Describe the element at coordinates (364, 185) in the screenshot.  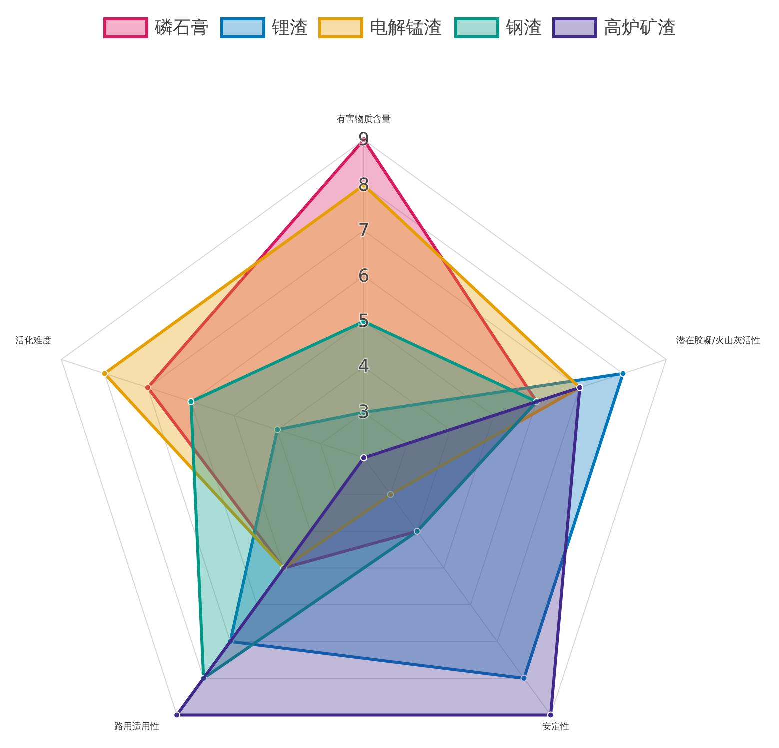
I see `y-tick-label: 8` at that location.